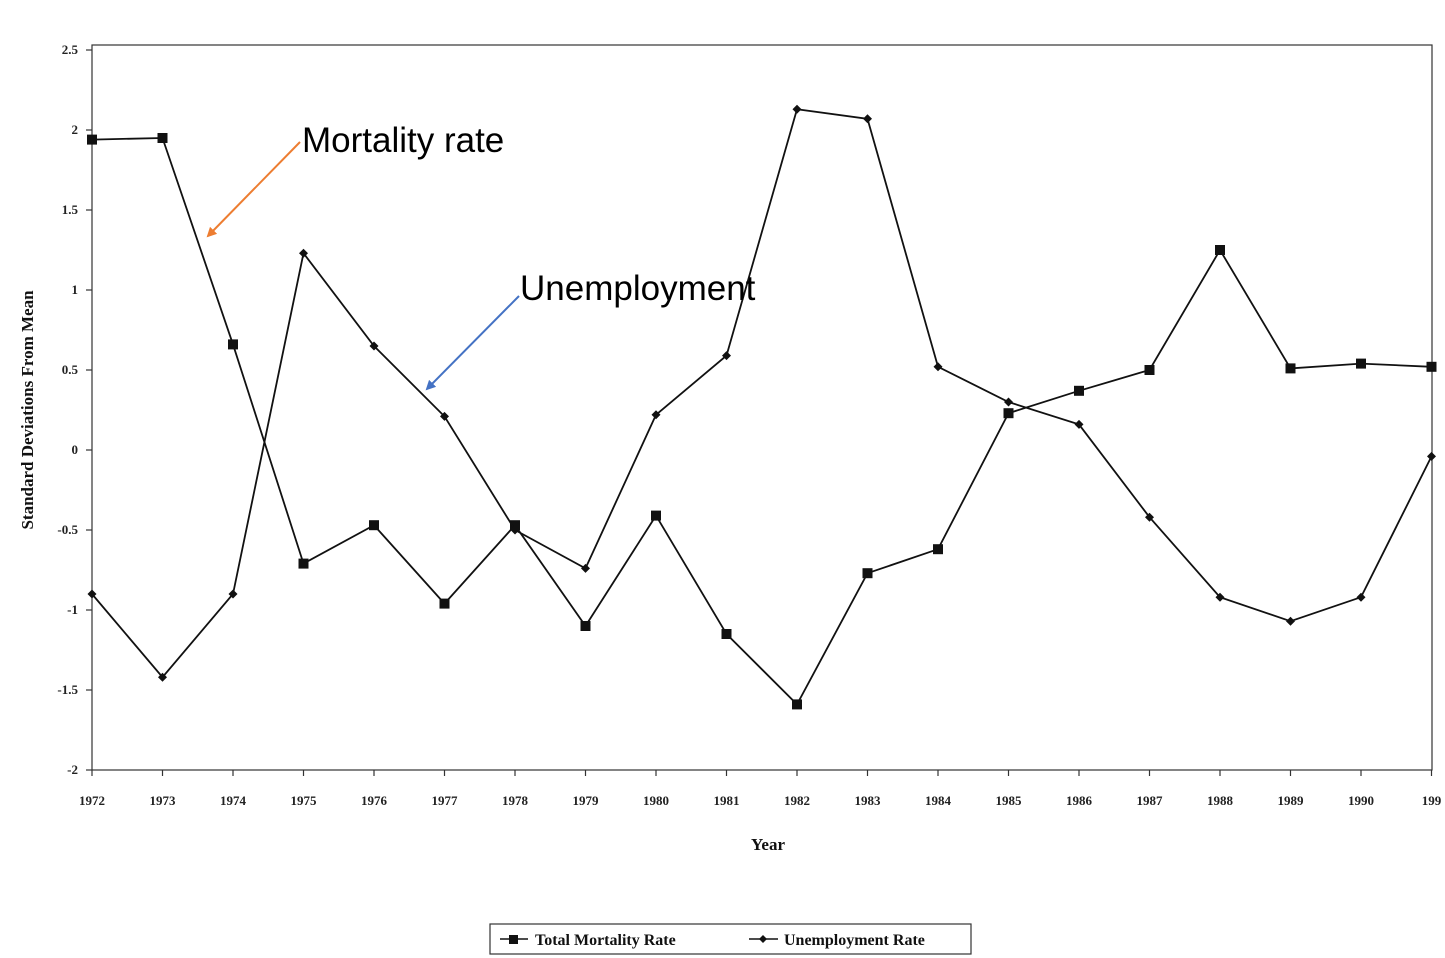 The height and width of the screenshot is (958, 1445). Describe the element at coordinates (445, 800) in the screenshot. I see `x-tick-label: 1977` at that location.